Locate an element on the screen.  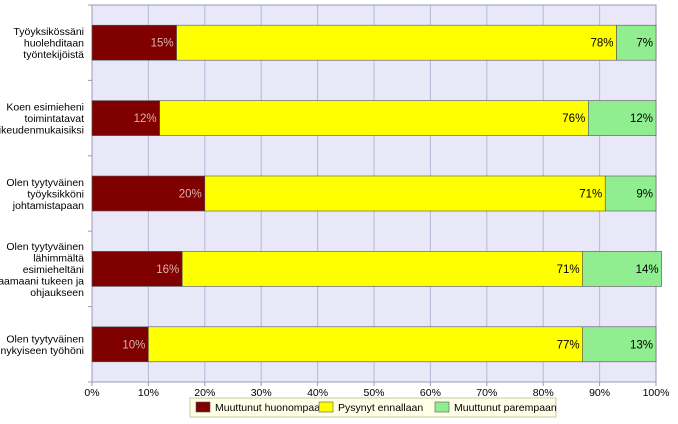
data-label: 20% is located at coordinates (190, 195).